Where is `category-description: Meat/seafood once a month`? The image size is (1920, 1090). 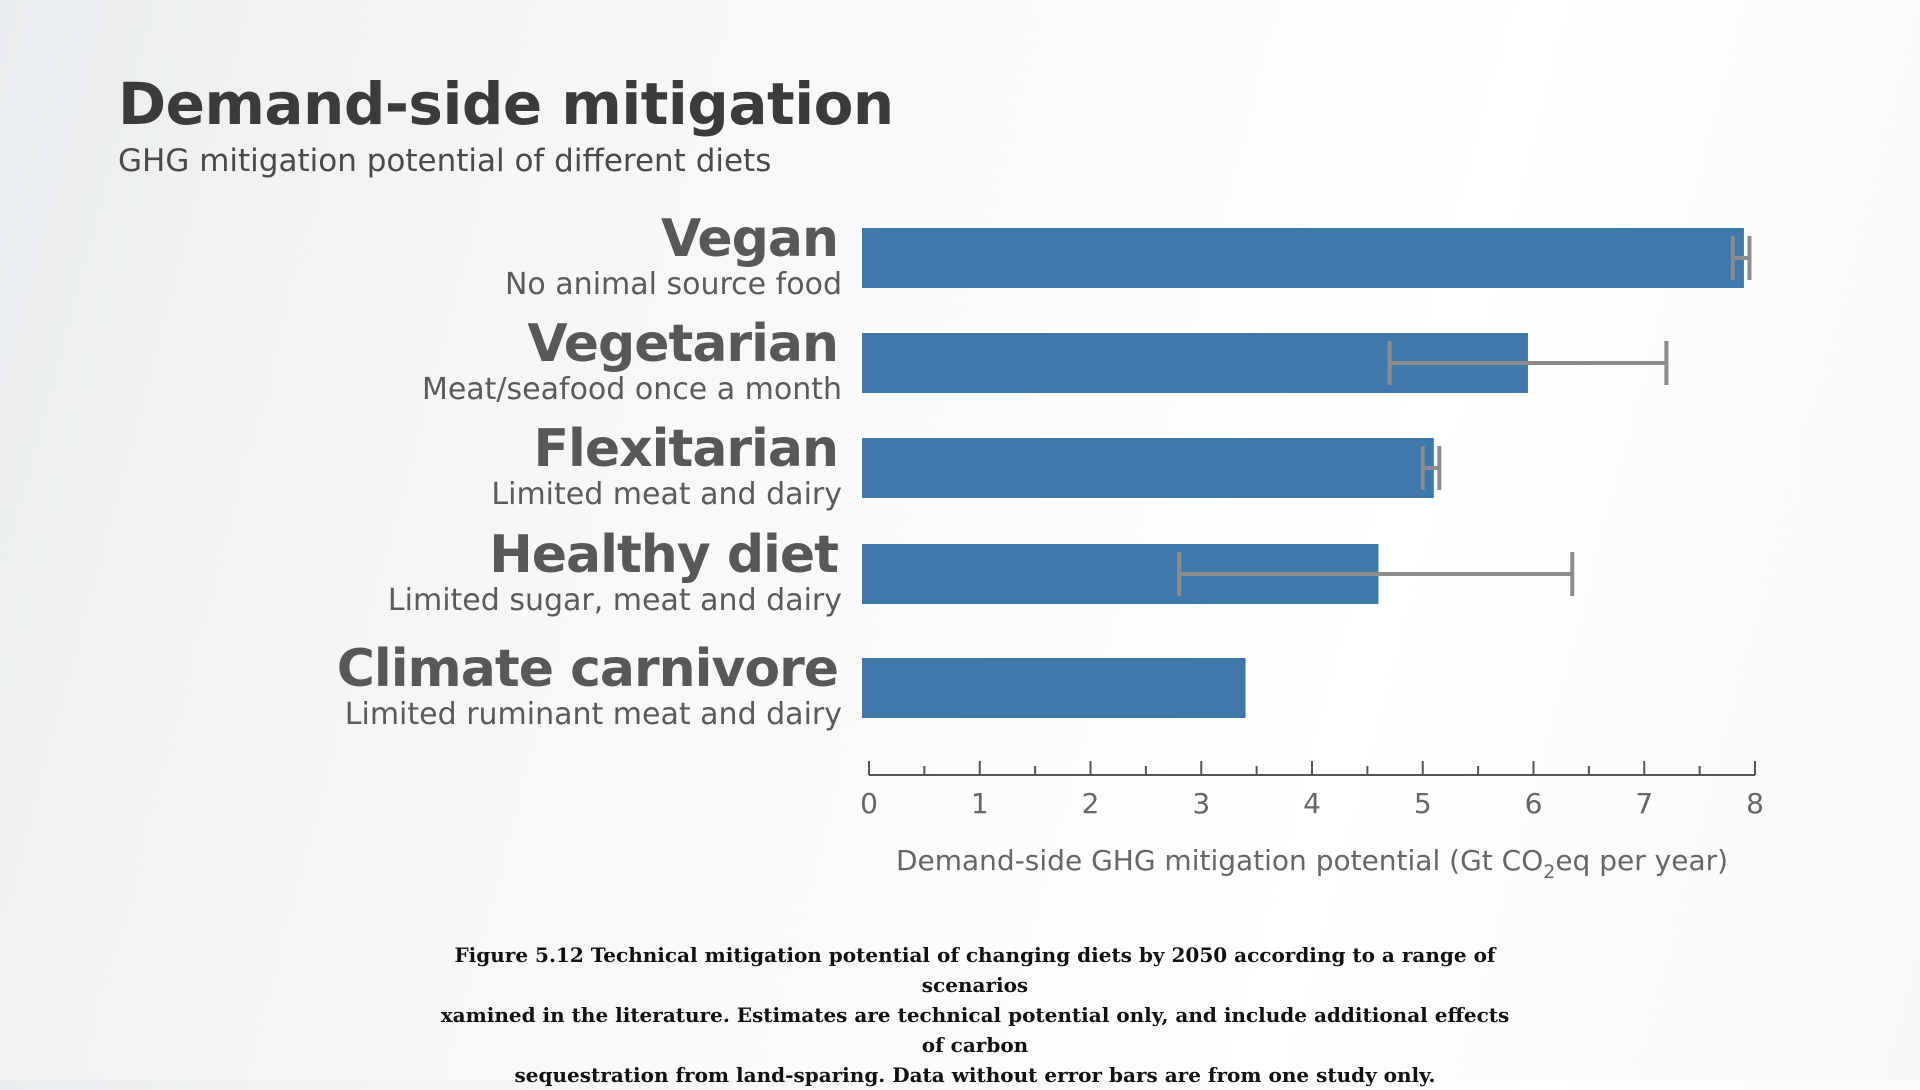
category-description: Meat/seafood once a month is located at coordinates (632, 389).